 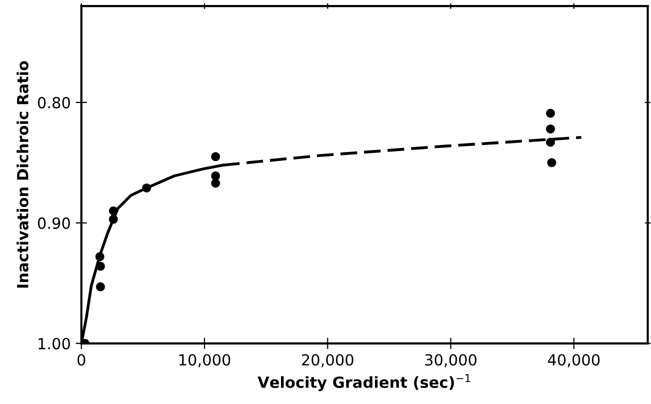 I want to click on x-tick-label: 30,000, so click(x=450, y=361).